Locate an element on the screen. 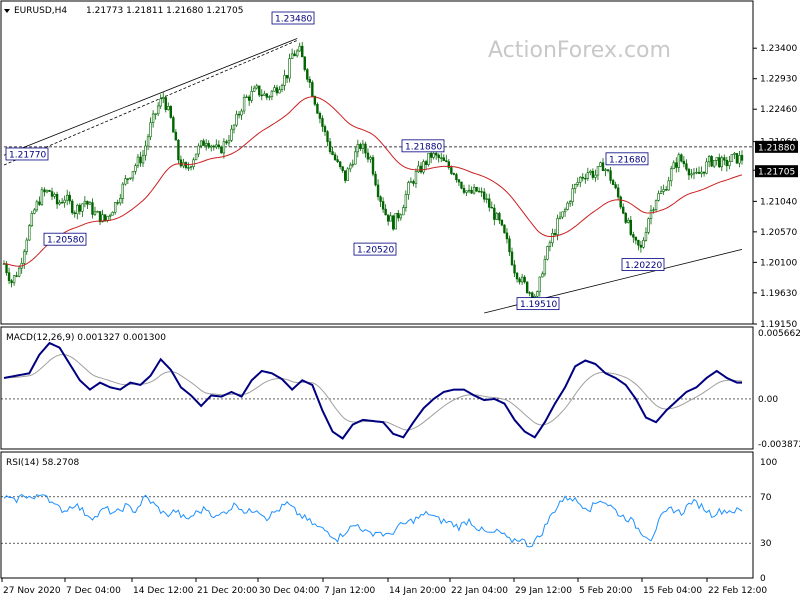  macd-title: MACD(12,26,9) 0.001327 0.001300 is located at coordinates (86, 338).